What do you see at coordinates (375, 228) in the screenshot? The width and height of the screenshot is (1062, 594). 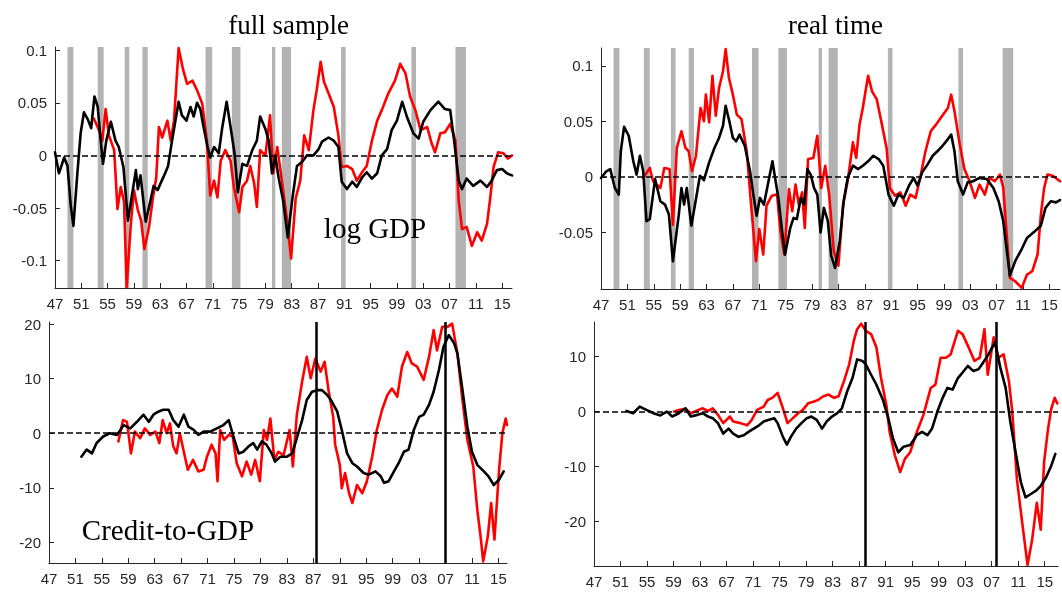 I see `annotation: log GDP` at bounding box center [375, 228].